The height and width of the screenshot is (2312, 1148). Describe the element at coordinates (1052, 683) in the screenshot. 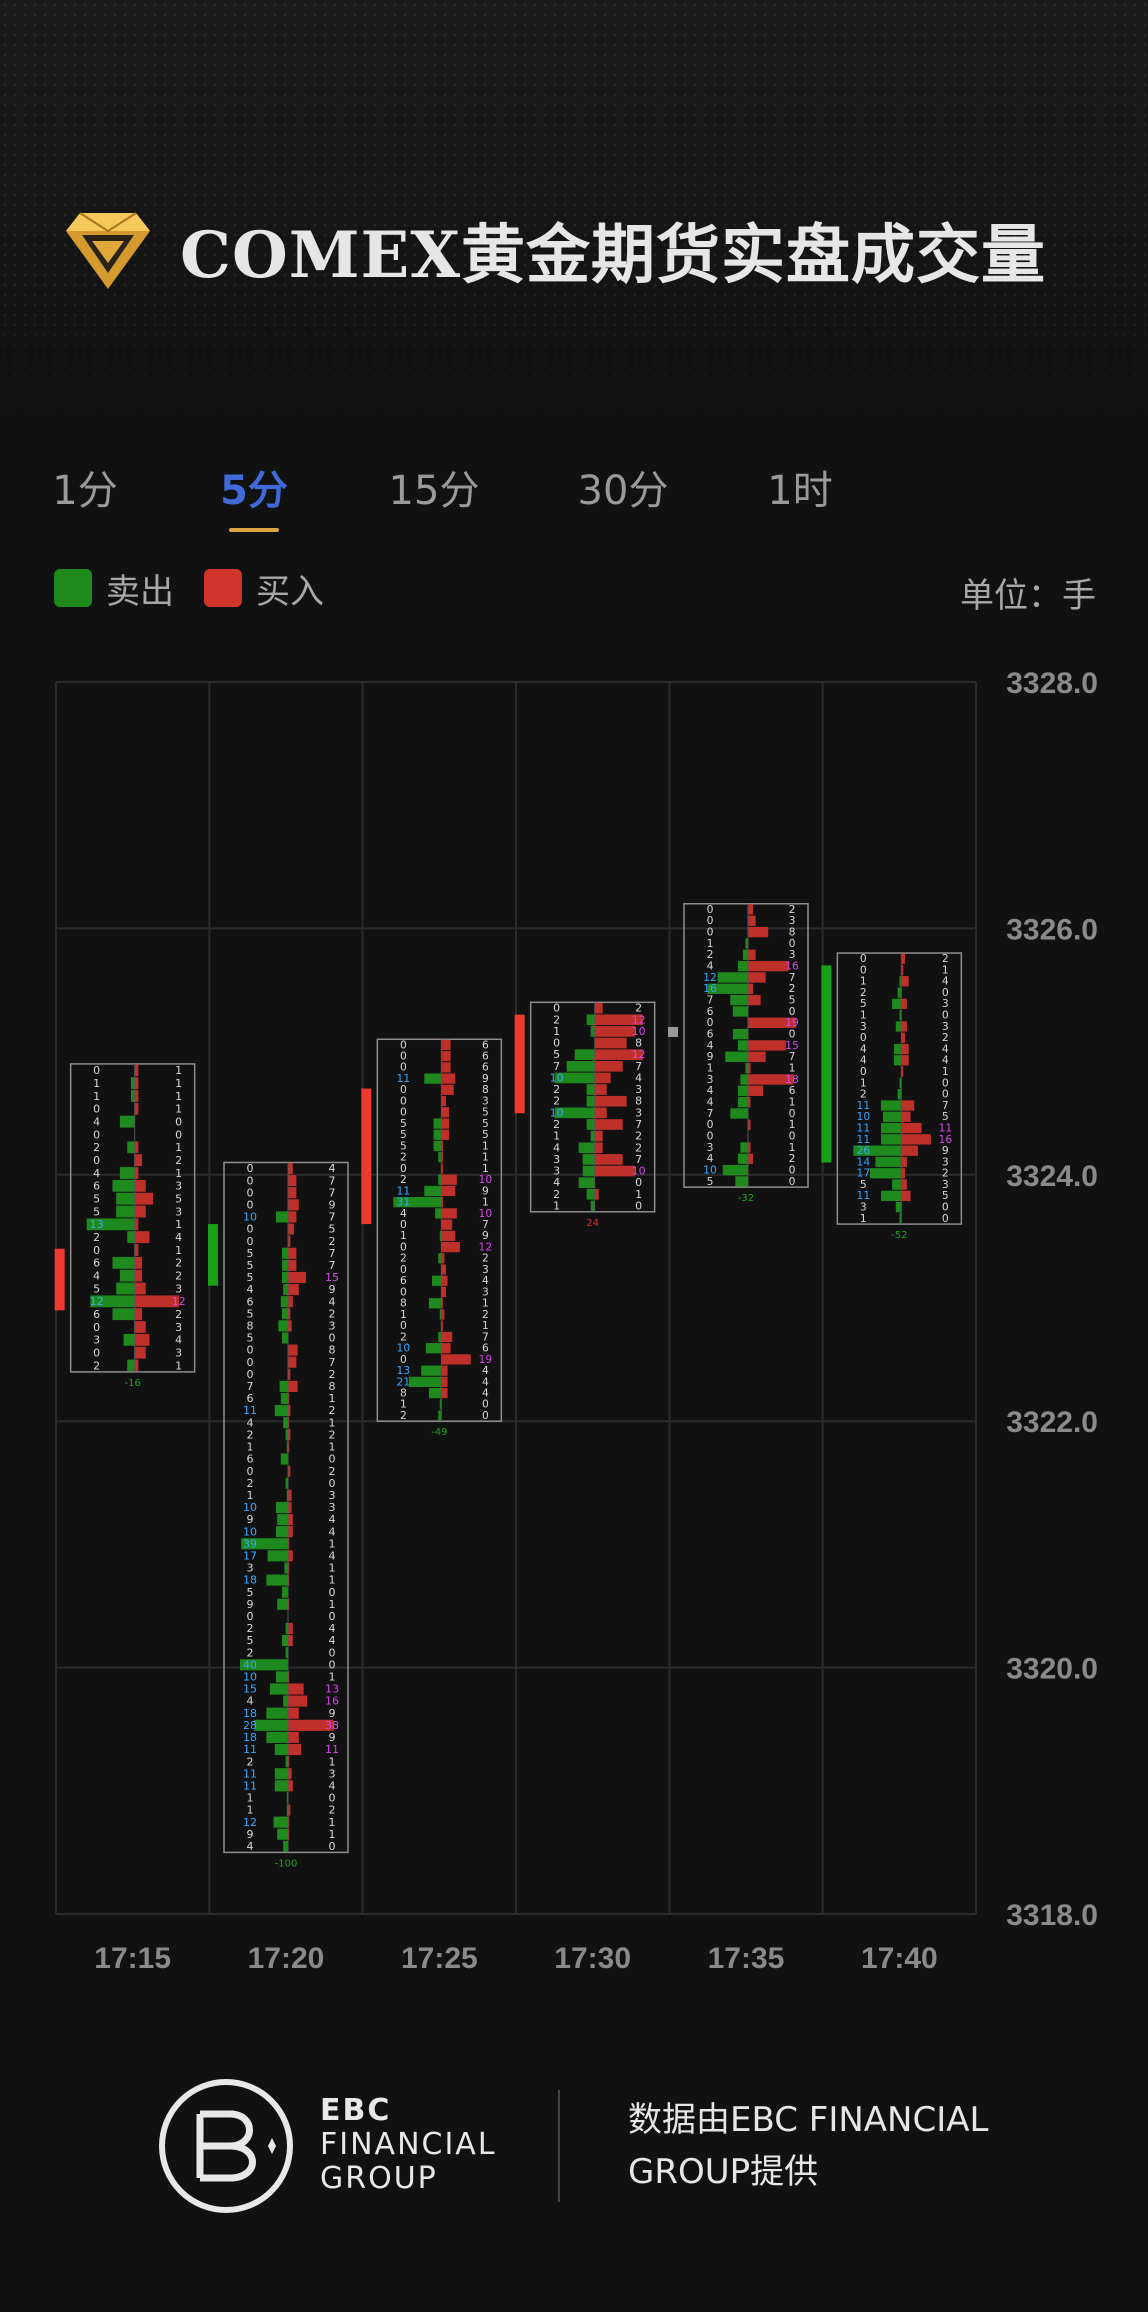

I see `price-tick-label: 3328.0` at that location.